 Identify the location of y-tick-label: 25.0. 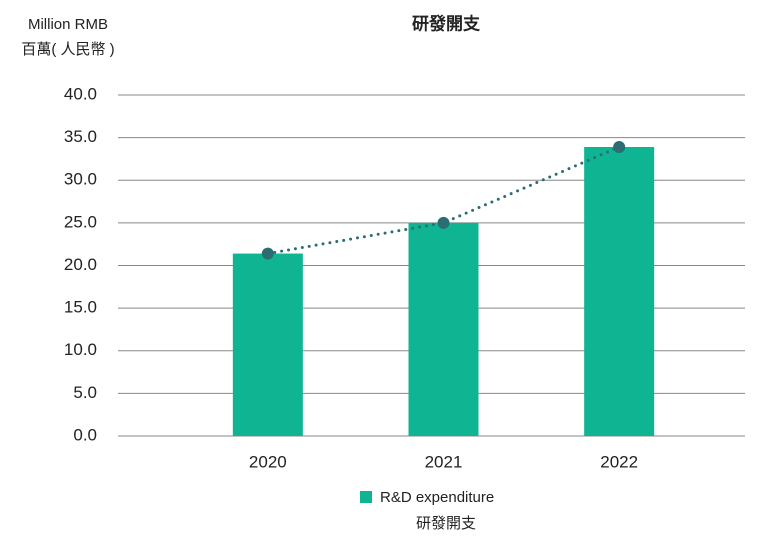
(80, 221).